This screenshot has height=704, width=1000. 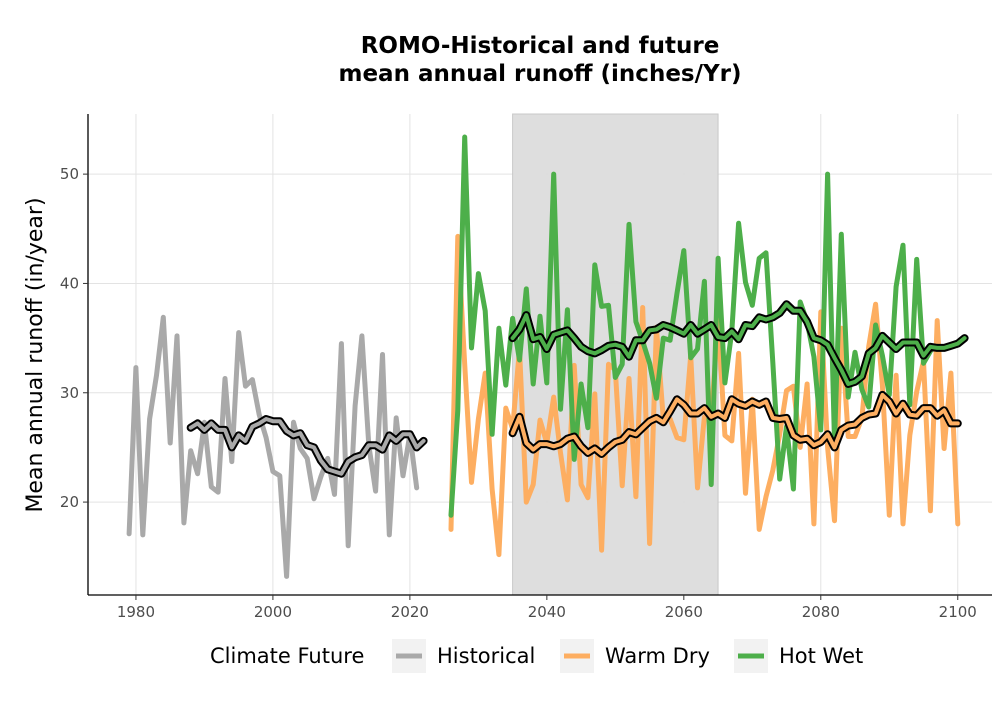 I want to click on legend-title: Climate Future, so click(x=287, y=656).